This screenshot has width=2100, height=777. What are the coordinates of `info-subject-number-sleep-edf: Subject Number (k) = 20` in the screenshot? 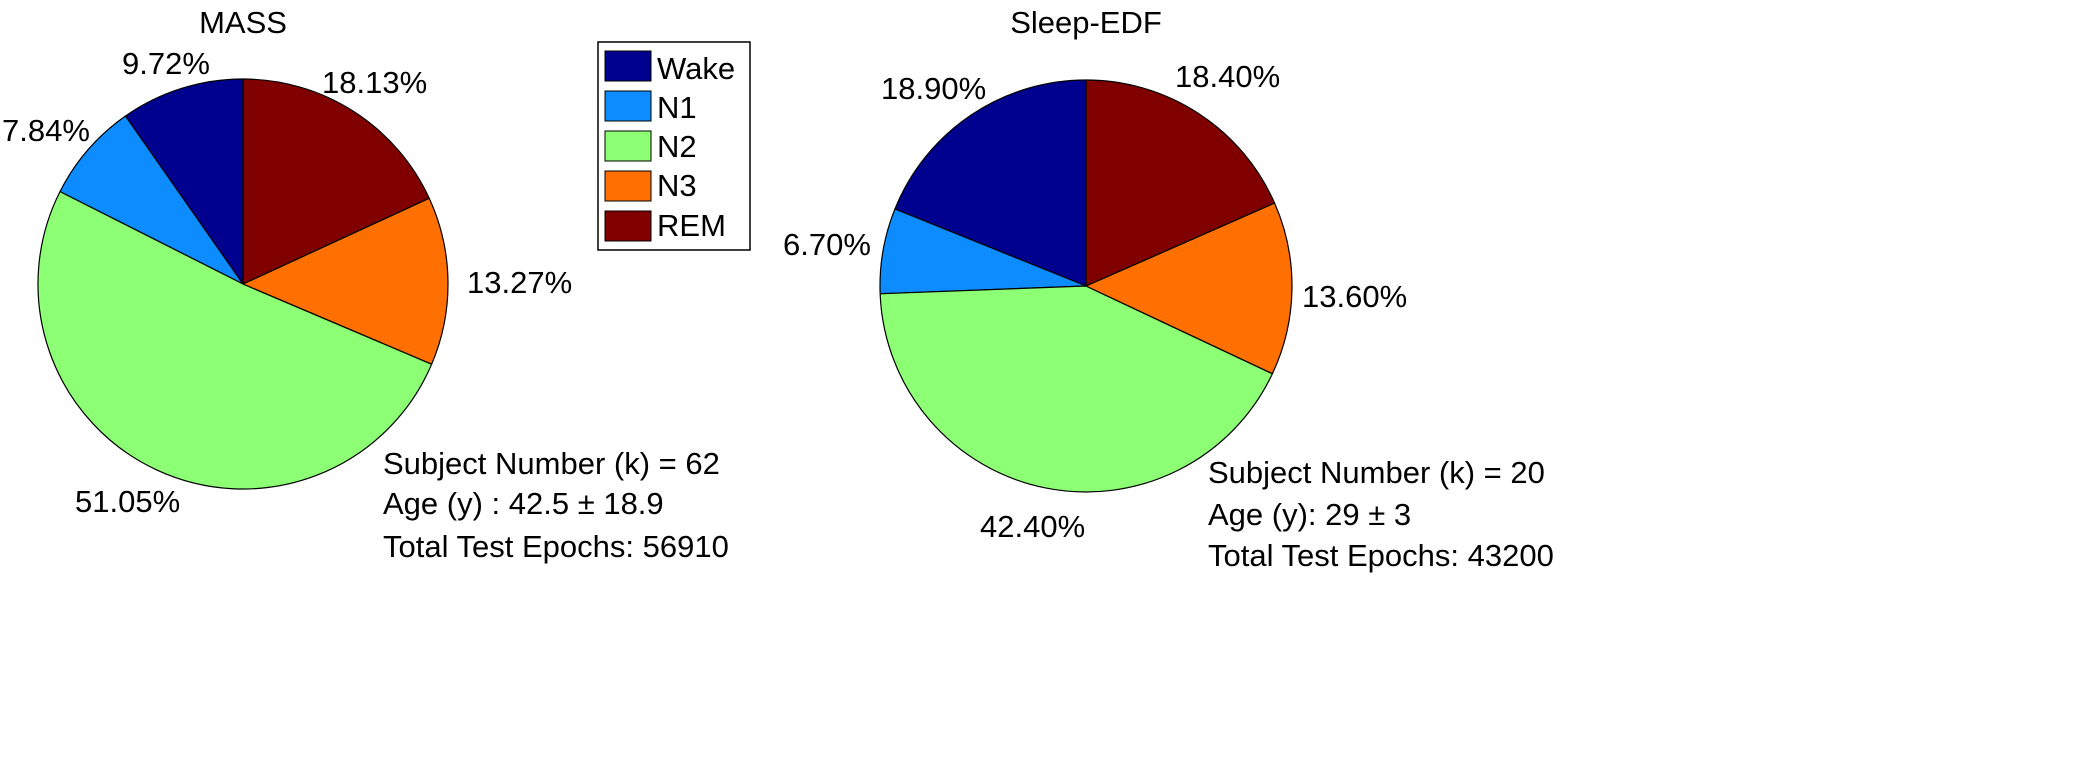 It's located at (1376, 472).